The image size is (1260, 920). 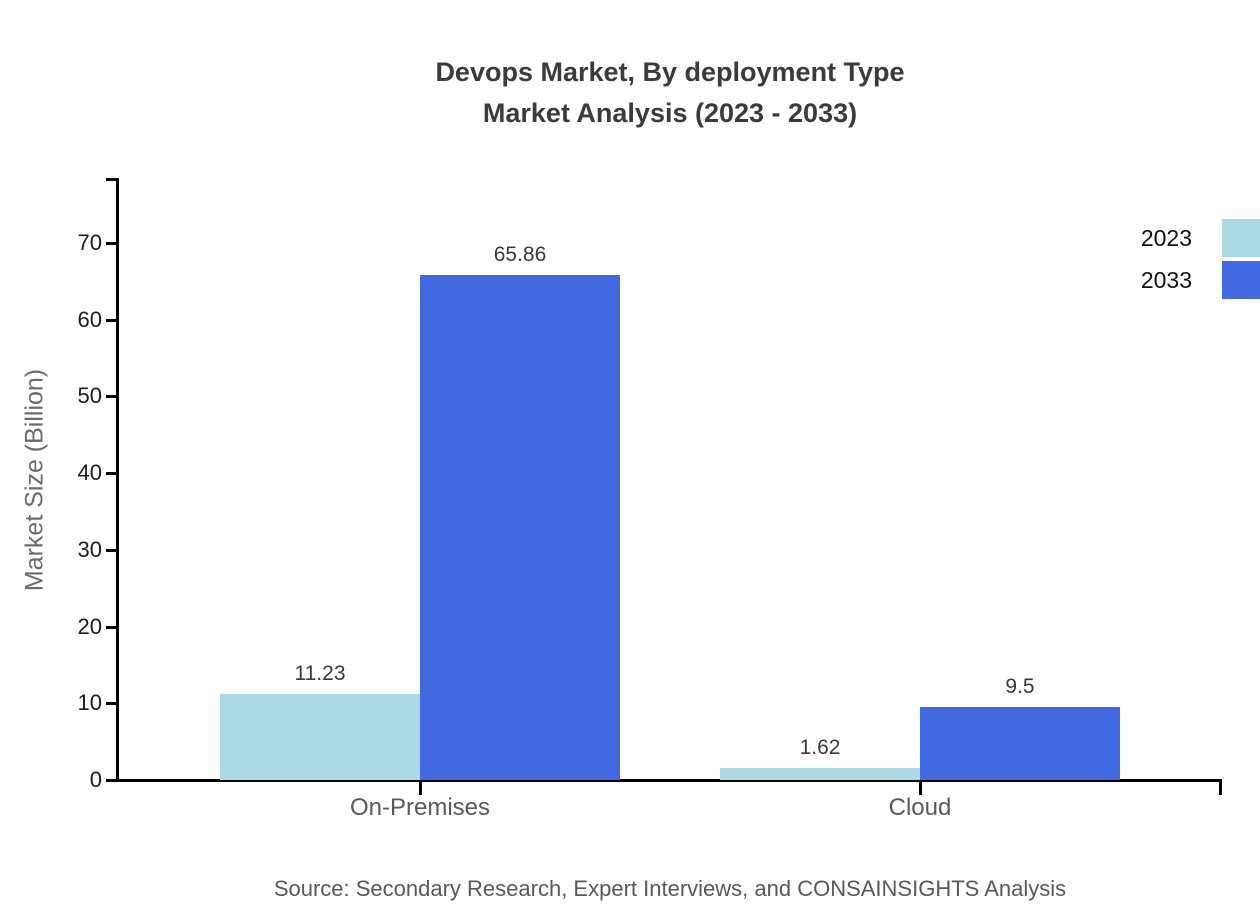 I want to click on bar-value-label-cloud-2033: 9.5, so click(x=1020, y=686).